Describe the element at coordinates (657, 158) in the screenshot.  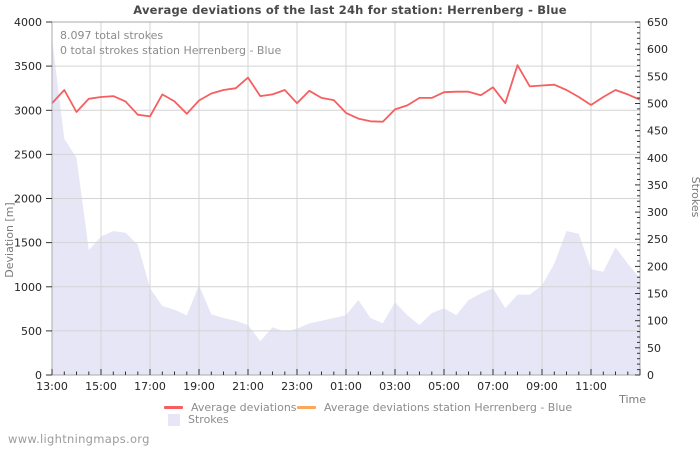
I see `svg-text: 400` at that location.